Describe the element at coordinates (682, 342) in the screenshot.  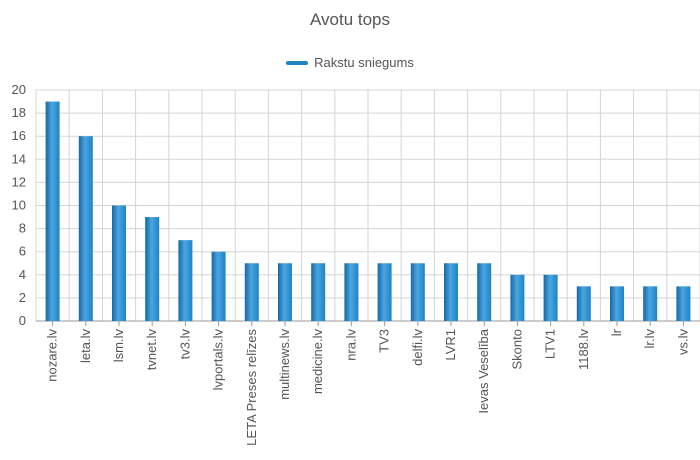
I see `x-tick-label: vs.lv` at that location.